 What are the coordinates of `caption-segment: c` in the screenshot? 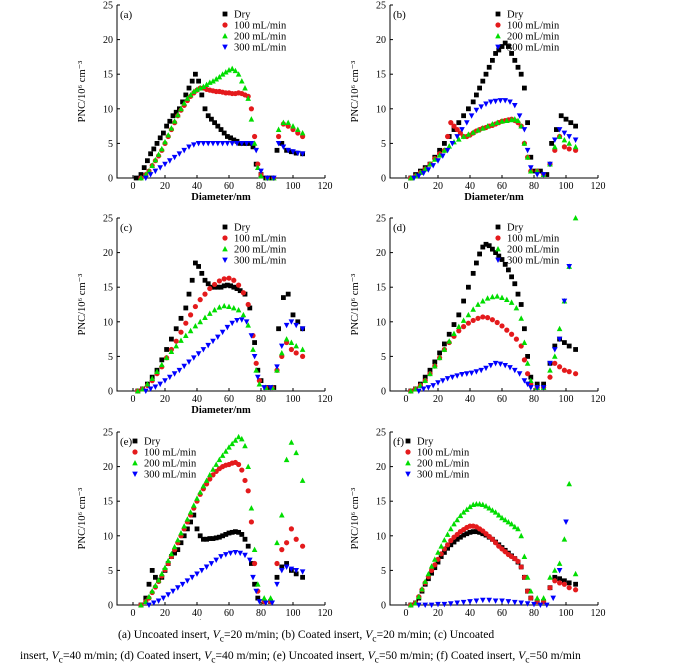 It's located at (222, 639).